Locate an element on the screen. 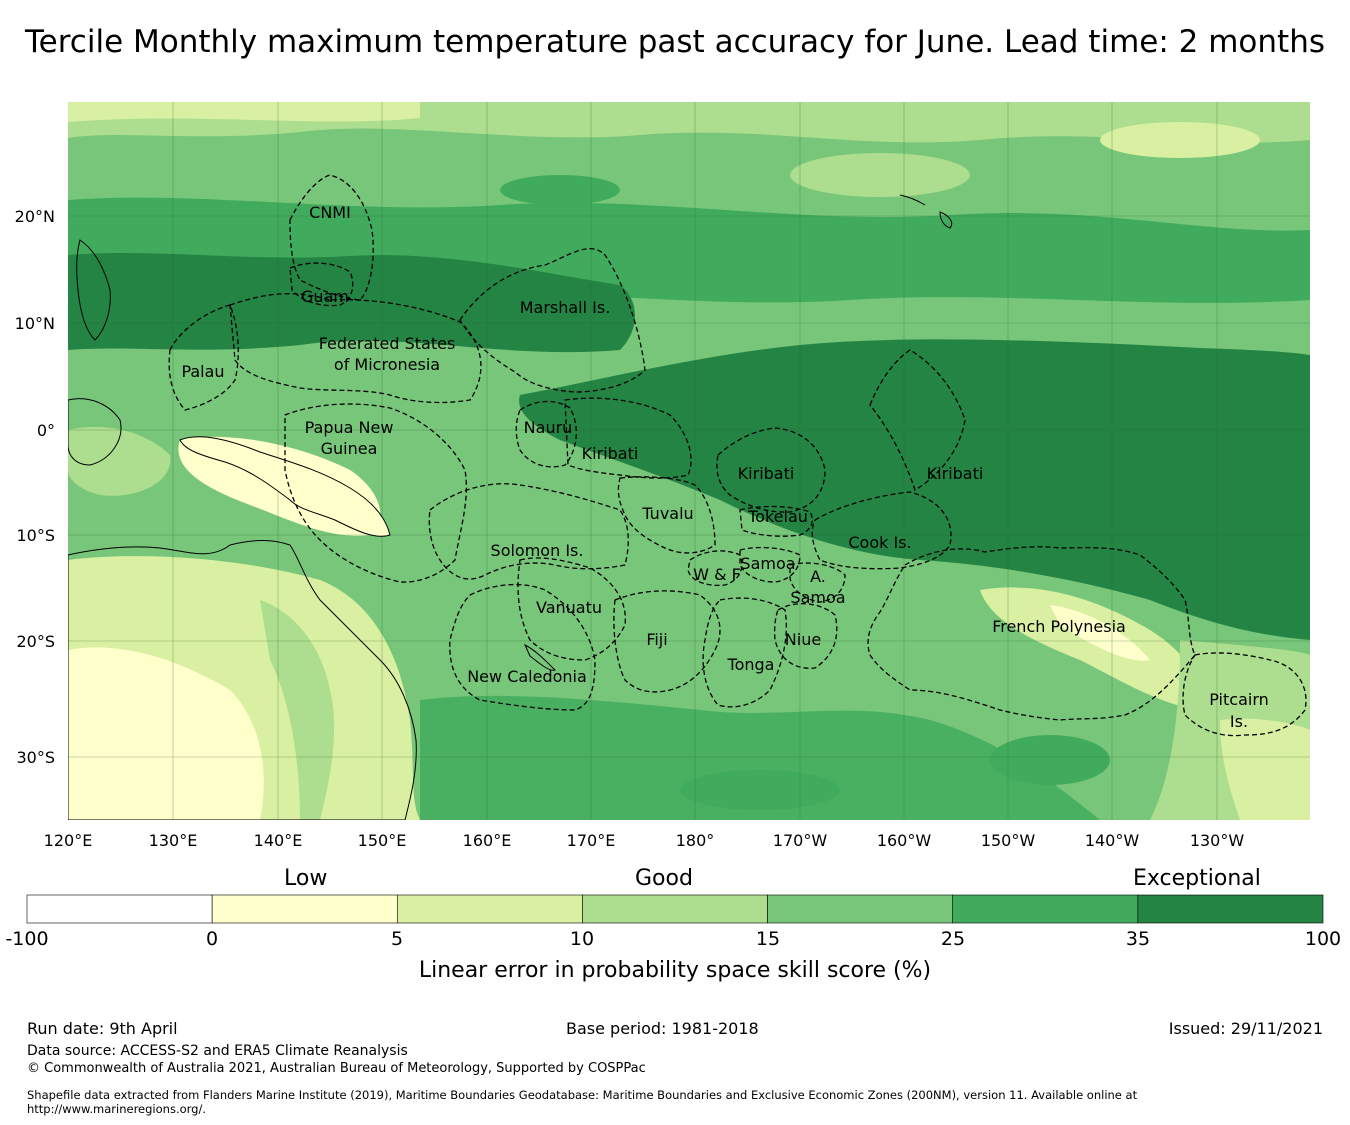 This screenshot has height=1125, width=1350. eez-tokelau is located at coordinates (776, 521).